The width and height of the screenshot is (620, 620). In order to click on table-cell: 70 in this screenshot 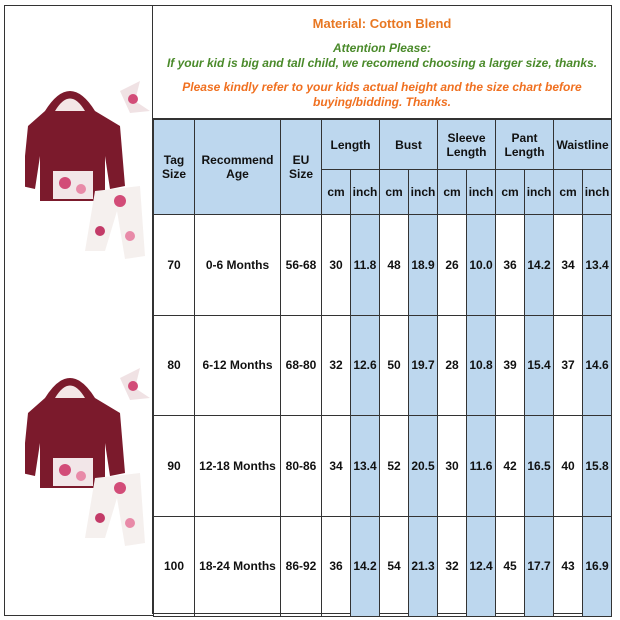, I will do `click(174, 265)`.